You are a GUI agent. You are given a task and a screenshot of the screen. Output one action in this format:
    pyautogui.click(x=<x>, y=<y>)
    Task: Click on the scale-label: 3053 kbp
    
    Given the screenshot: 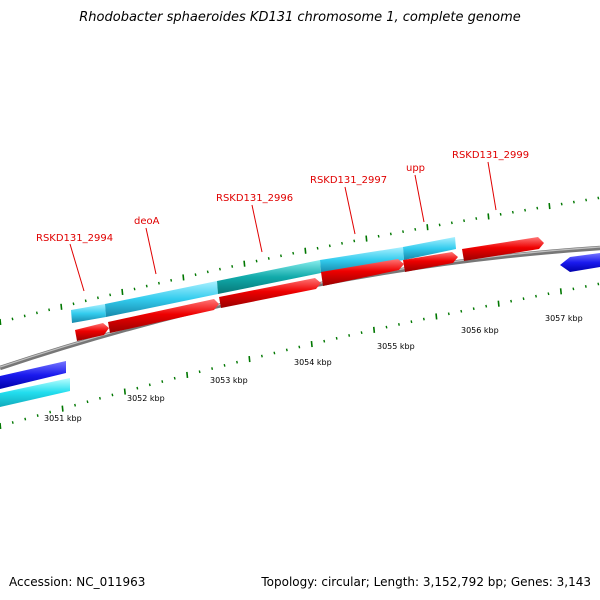 What is the action you would take?
    pyautogui.click(x=229, y=380)
    